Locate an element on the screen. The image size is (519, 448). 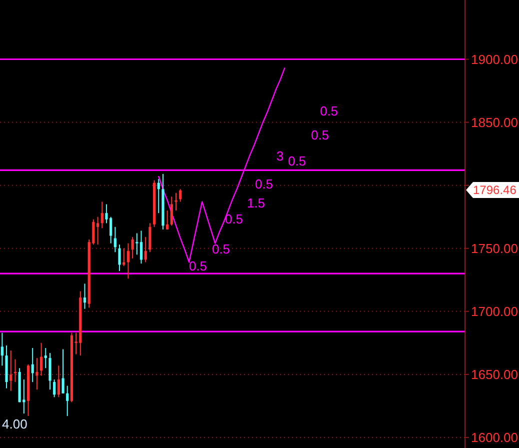
y-tick-label: 1650.00 is located at coordinates (494, 374).